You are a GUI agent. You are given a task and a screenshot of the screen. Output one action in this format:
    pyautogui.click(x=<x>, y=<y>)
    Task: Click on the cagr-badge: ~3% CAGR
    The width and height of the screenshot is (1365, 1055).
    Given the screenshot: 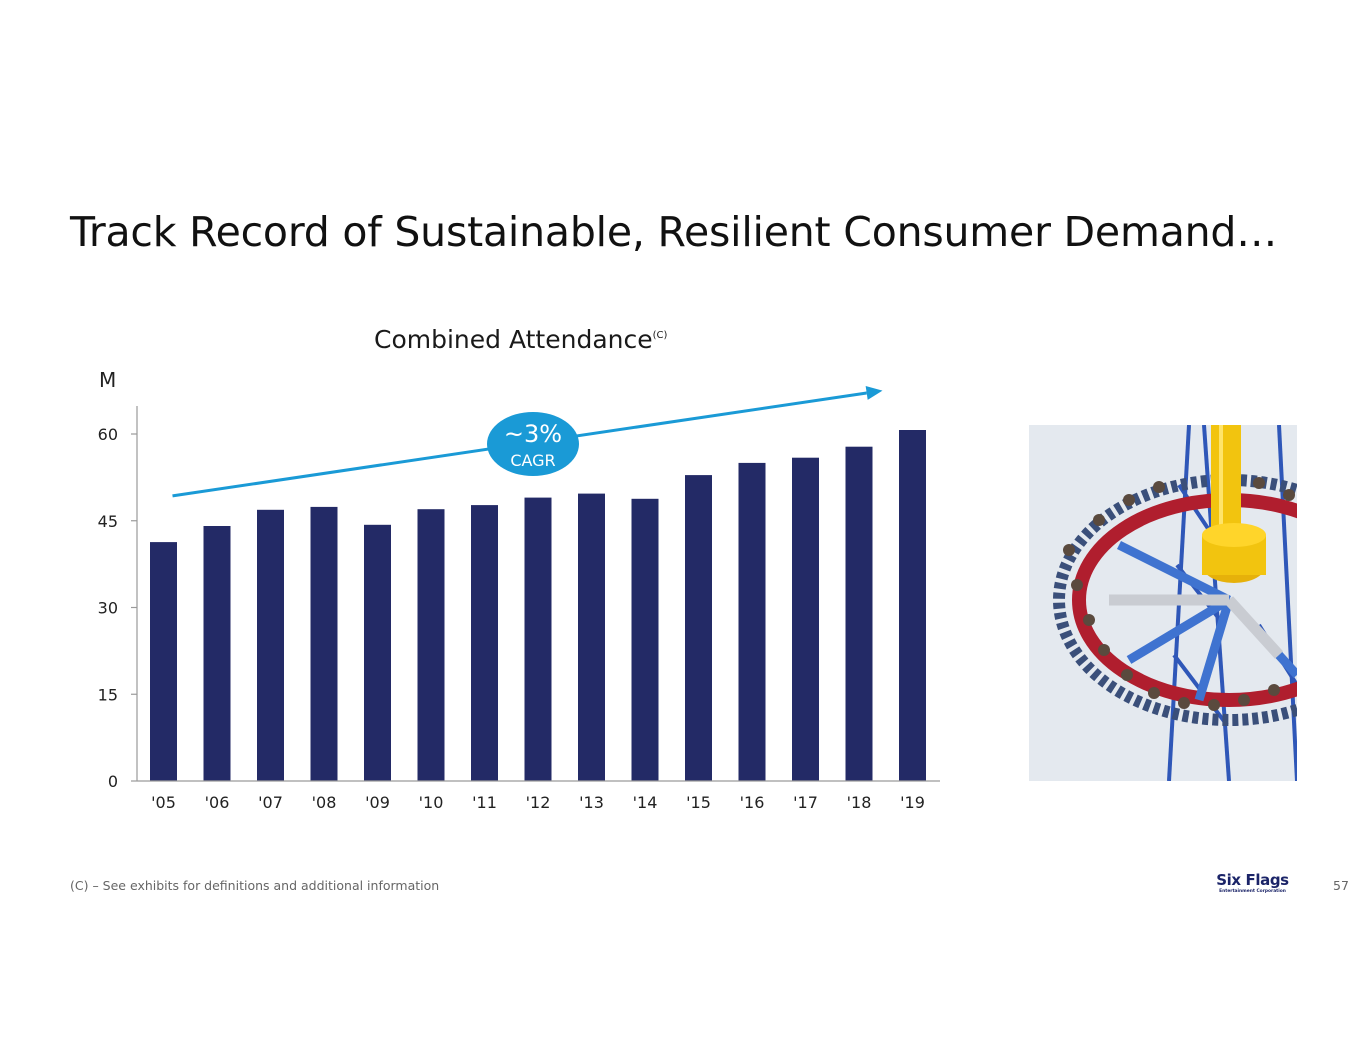 What is the action you would take?
    pyautogui.click(x=533, y=444)
    